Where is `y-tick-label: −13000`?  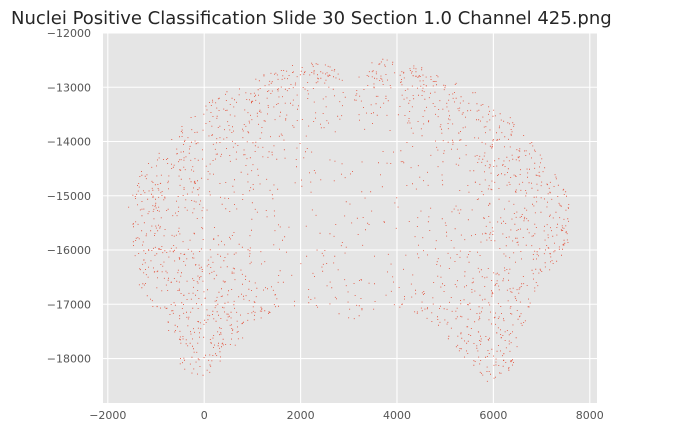 y-tick-label: −13000 is located at coordinates (69, 87).